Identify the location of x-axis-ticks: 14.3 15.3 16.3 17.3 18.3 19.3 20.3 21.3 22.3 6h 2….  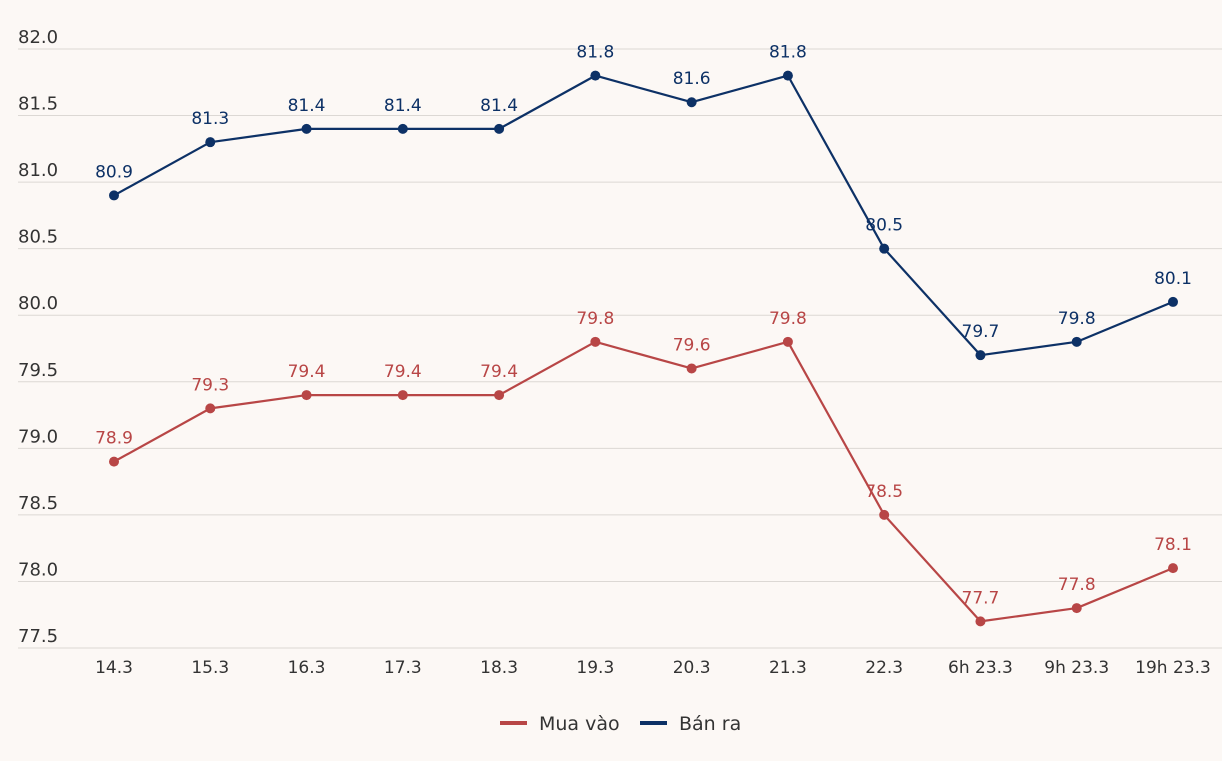
(653, 668).